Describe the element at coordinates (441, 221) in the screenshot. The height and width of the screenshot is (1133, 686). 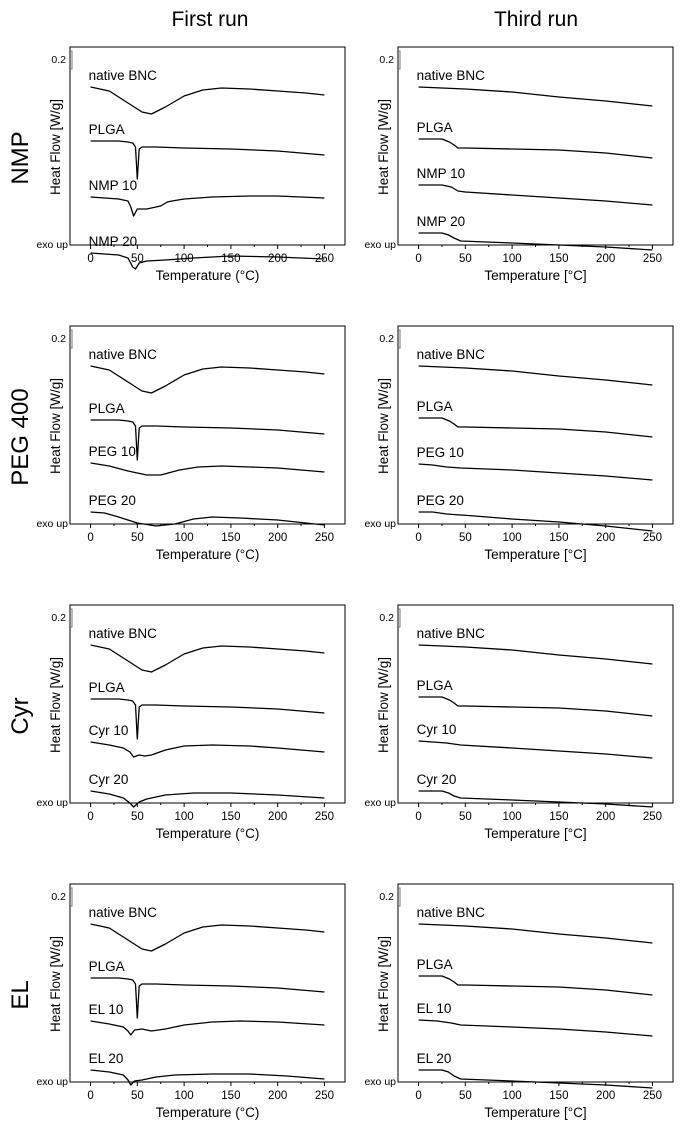
I see `curve-label-nmp-20: NMP 20` at that location.